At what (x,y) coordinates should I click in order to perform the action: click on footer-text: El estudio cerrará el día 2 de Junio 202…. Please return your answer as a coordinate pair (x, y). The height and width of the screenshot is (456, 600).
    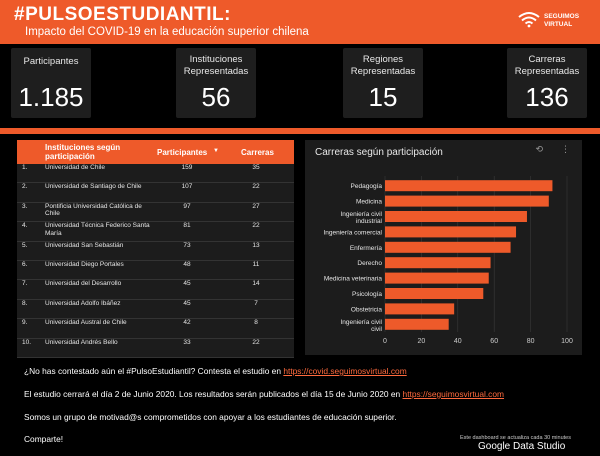
    Looking at the image, I should click on (213, 394).